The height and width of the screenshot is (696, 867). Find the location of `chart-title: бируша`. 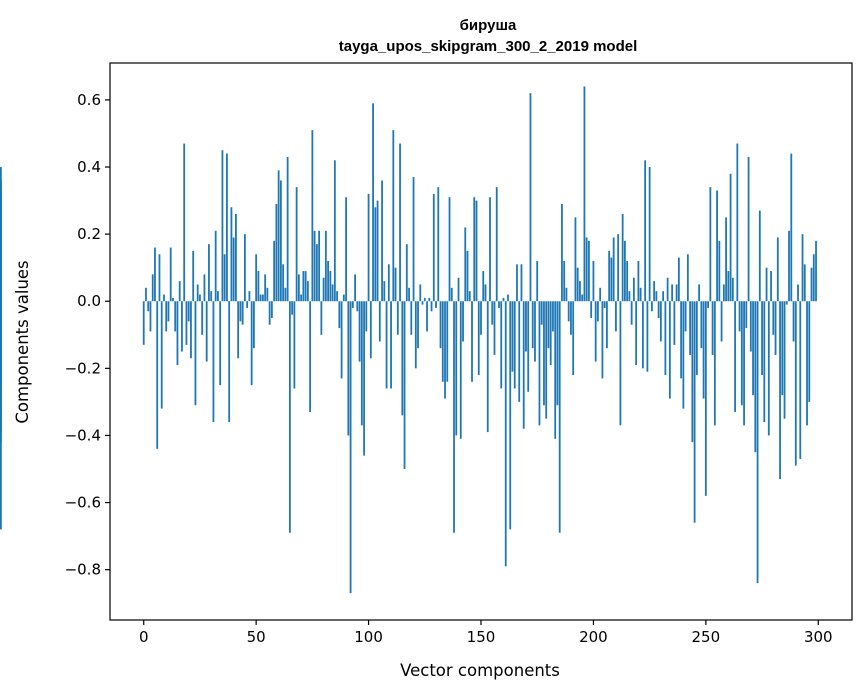

chart-title: бируша is located at coordinates (488, 25).